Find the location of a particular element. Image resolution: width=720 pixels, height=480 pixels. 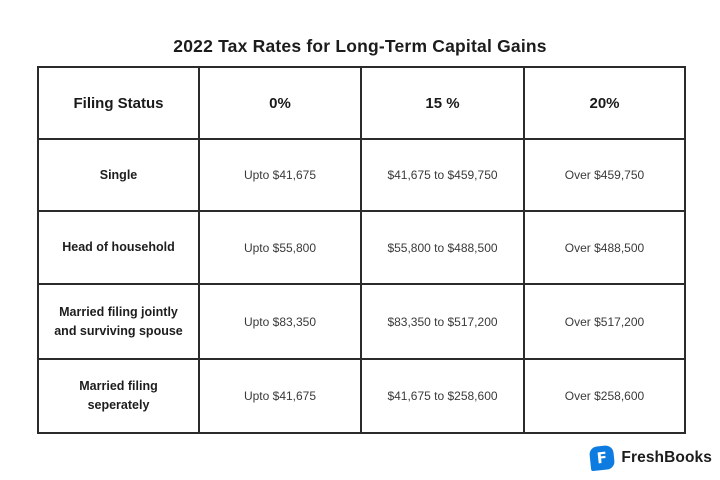

rate-20-cell: Over $517,200 is located at coordinates (604, 321).